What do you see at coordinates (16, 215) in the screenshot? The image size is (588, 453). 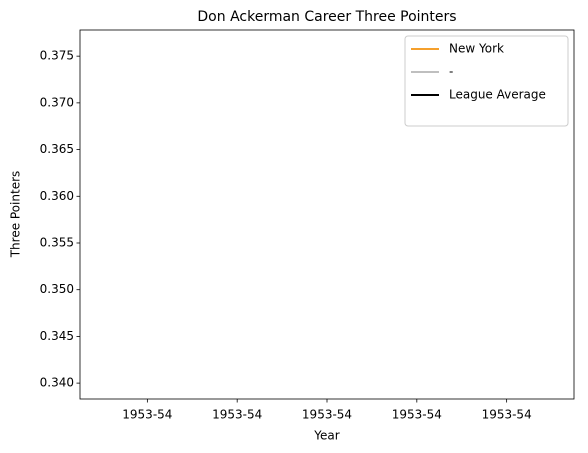 I see `y-axis-label: Three Pointers` at bounding box center [16, 215].